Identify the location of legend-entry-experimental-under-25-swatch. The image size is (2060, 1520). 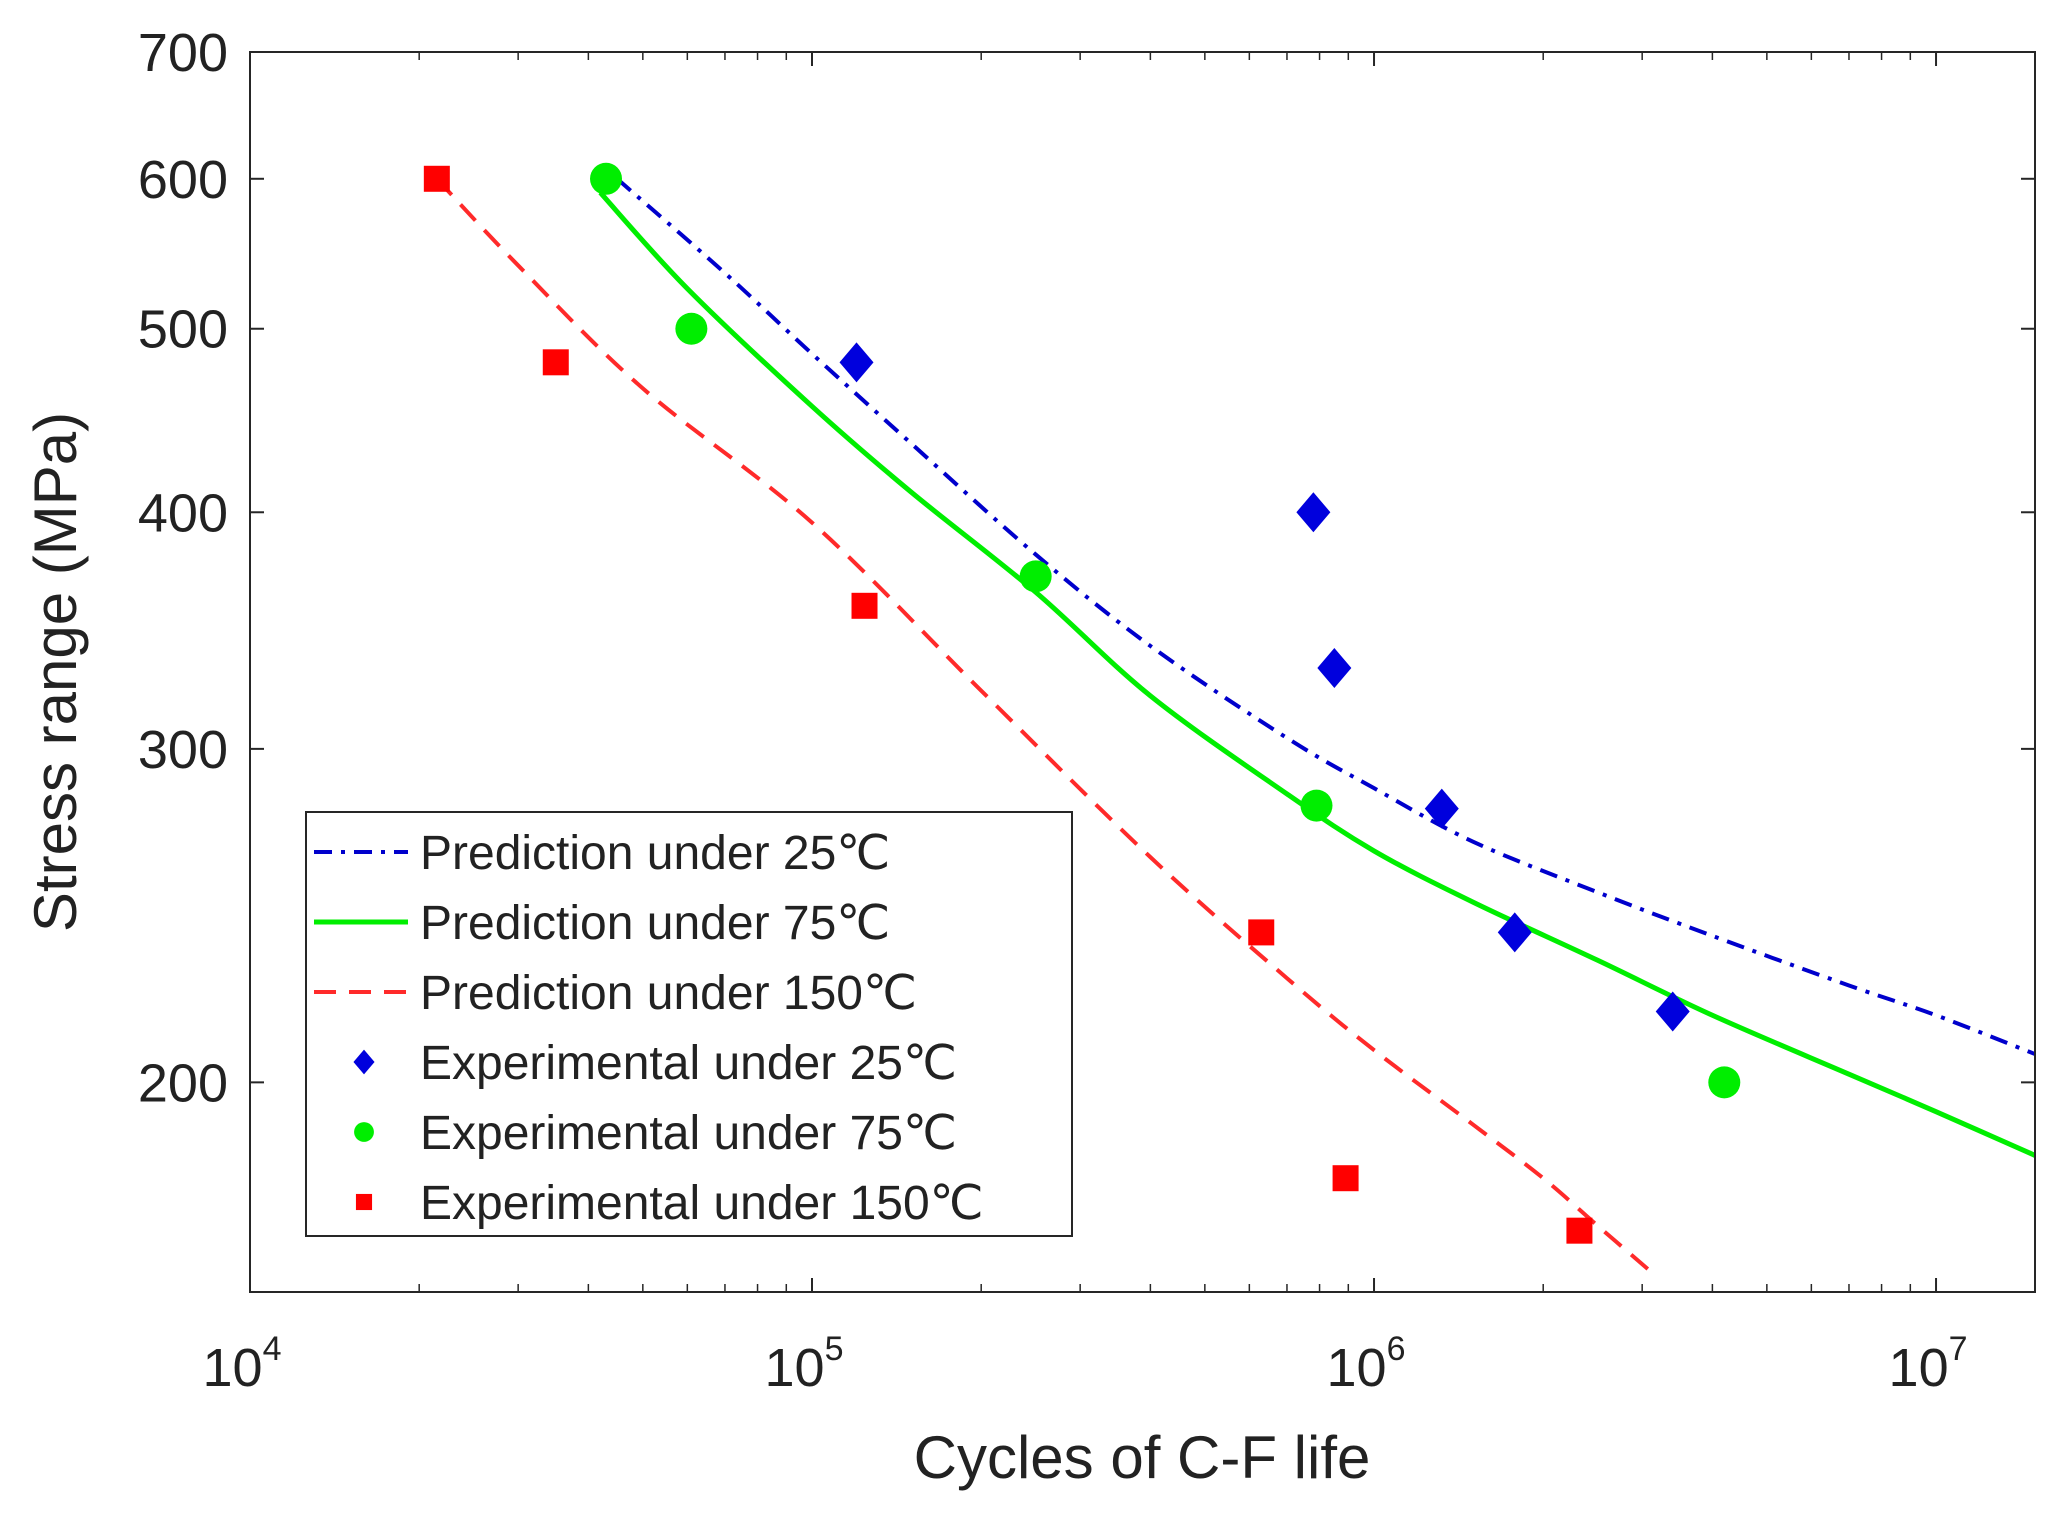
(364, 1062).